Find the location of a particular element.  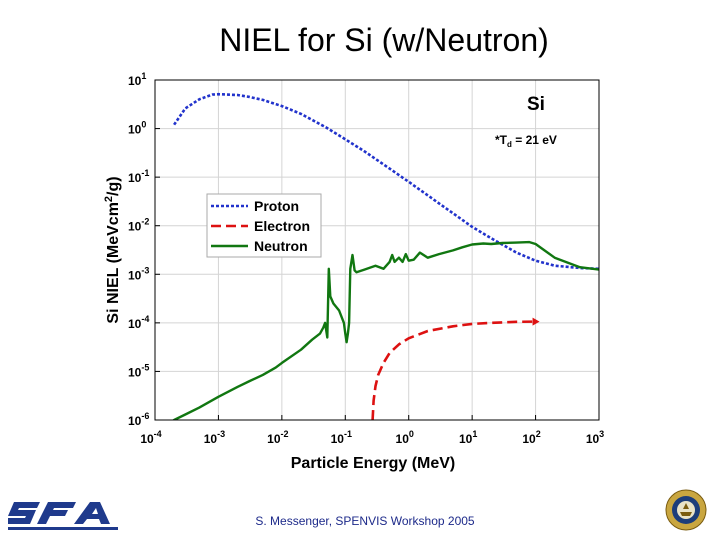

legend-proton-label: Proton is located at coordinates (276, 206).